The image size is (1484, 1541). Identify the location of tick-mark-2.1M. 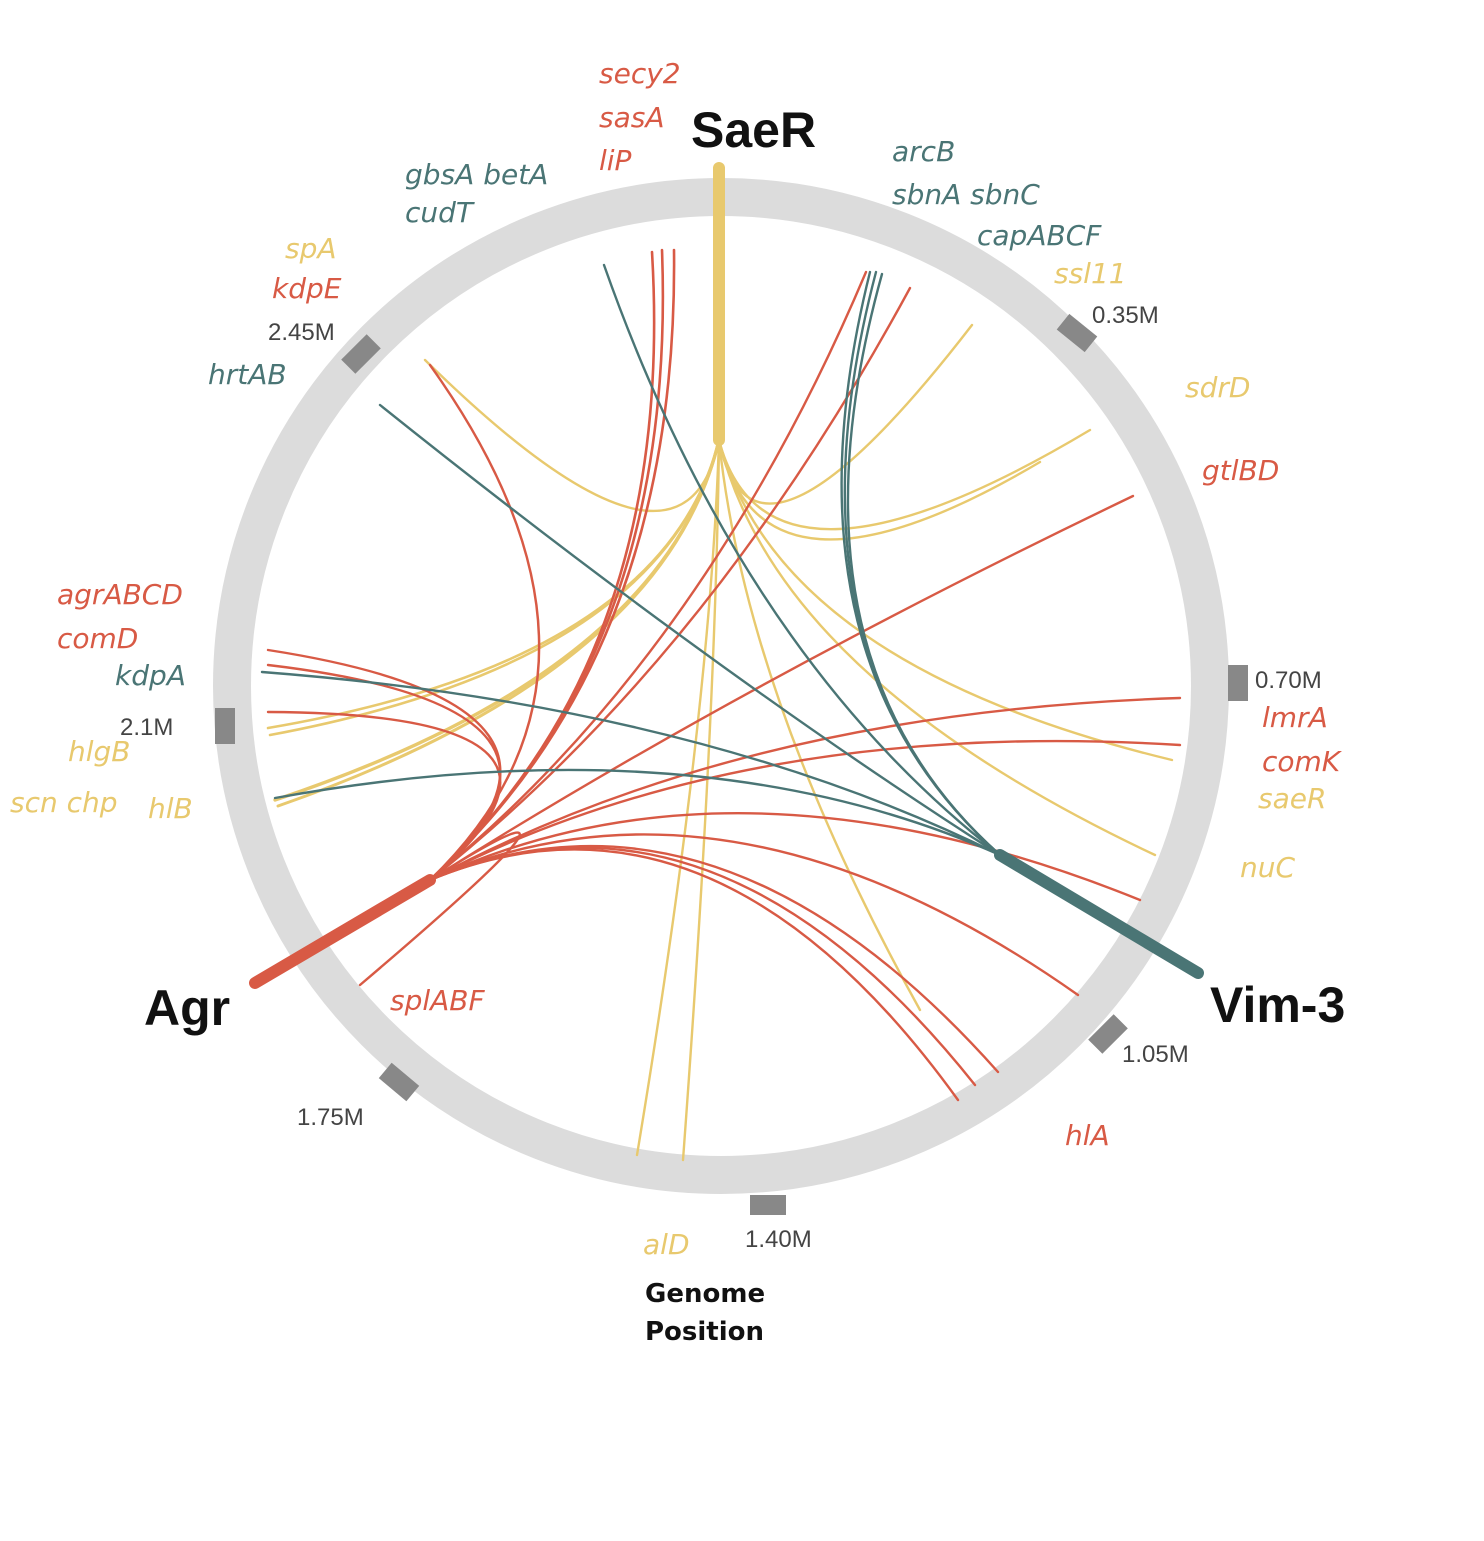
(225, 726).